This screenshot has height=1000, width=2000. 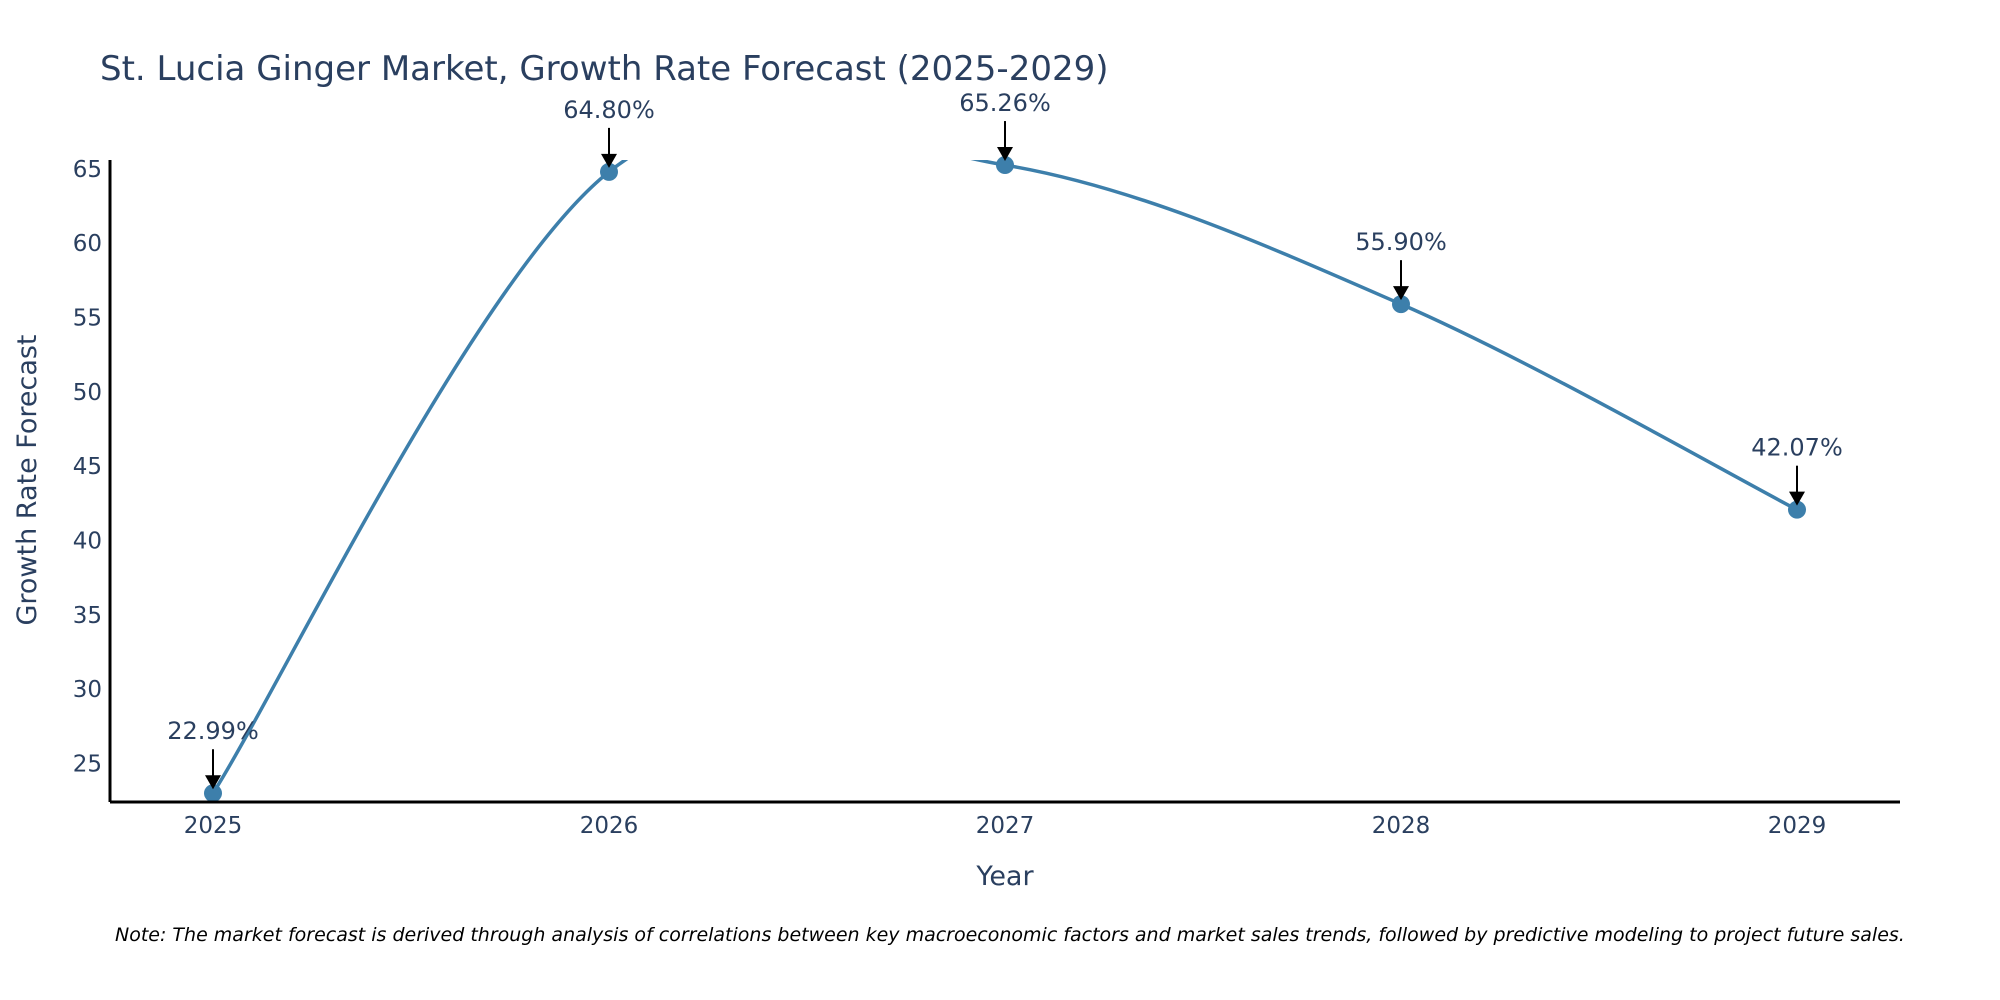 What do you see at coordinates (87, 541) in the screenshot?
I see `y-tick-label: 40` at bounding box center [87, 541].